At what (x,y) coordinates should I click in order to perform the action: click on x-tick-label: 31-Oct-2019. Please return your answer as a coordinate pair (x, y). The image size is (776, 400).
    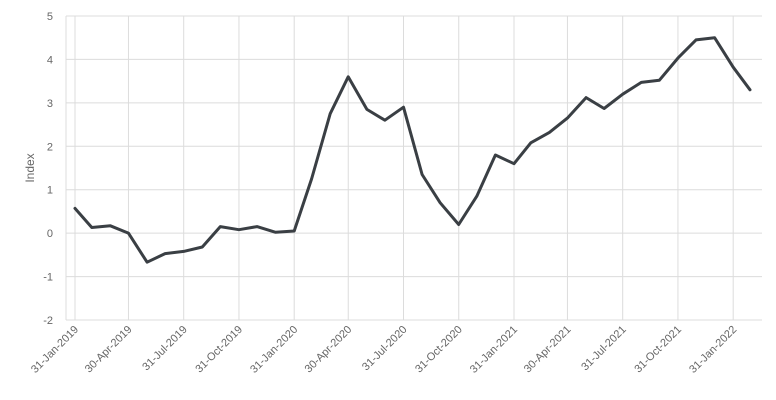
    Looking at the image, I should click on (219, 350).